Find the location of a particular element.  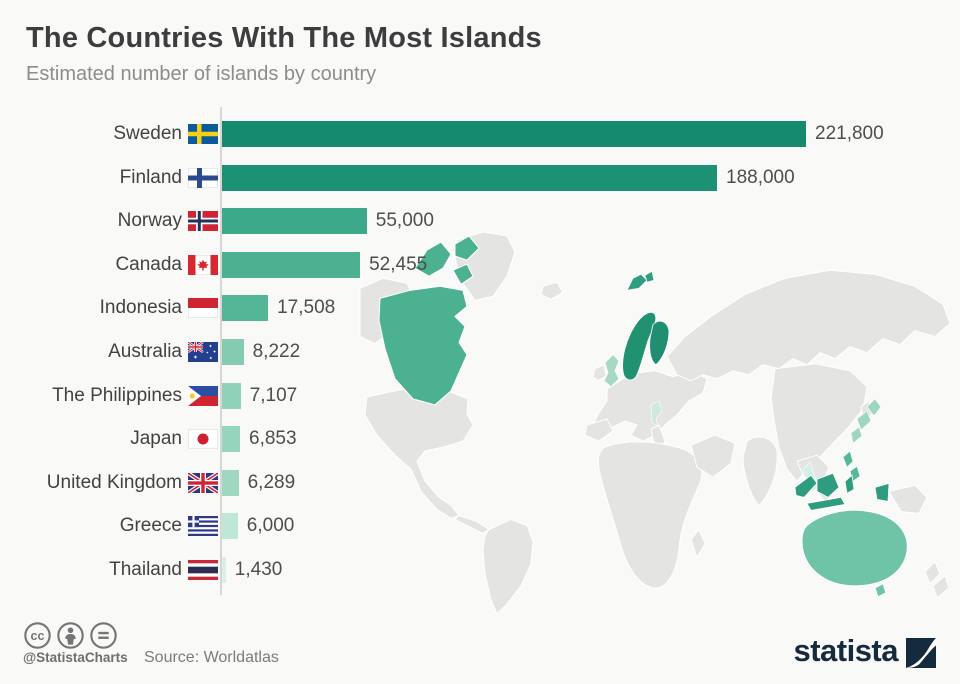

source-credit: Source: Worldatlas is located at coordinates (211, 657).